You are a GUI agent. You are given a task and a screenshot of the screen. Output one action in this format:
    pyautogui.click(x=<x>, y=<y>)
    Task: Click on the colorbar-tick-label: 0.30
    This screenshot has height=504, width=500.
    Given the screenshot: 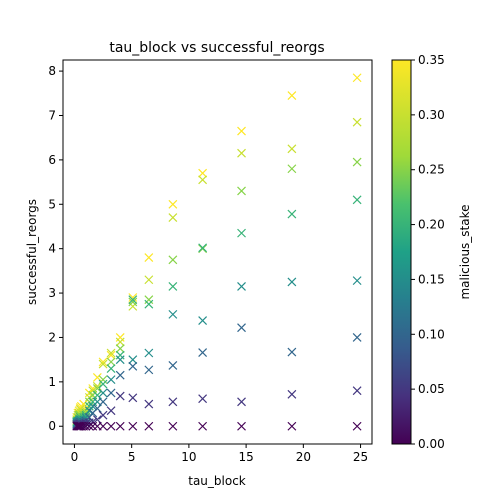 What is the action you would take?
    pyautogui.click(x=431, y=115)
    